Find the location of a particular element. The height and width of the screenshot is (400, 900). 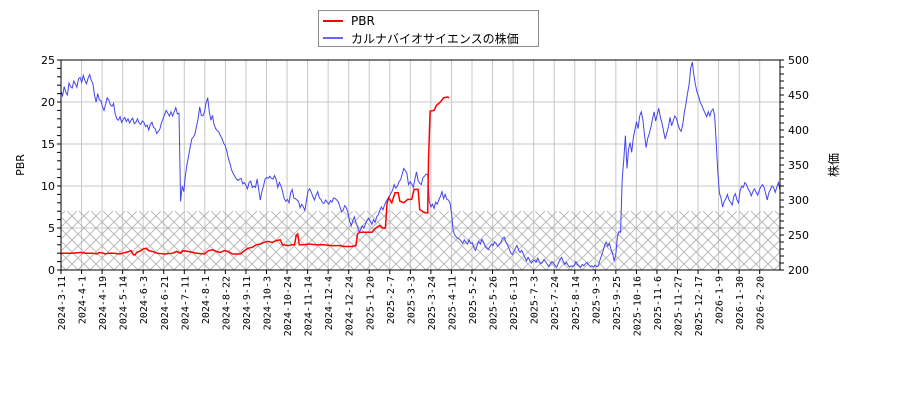

svg-text: 2024-11-14 is located at coordinates (309, 306).